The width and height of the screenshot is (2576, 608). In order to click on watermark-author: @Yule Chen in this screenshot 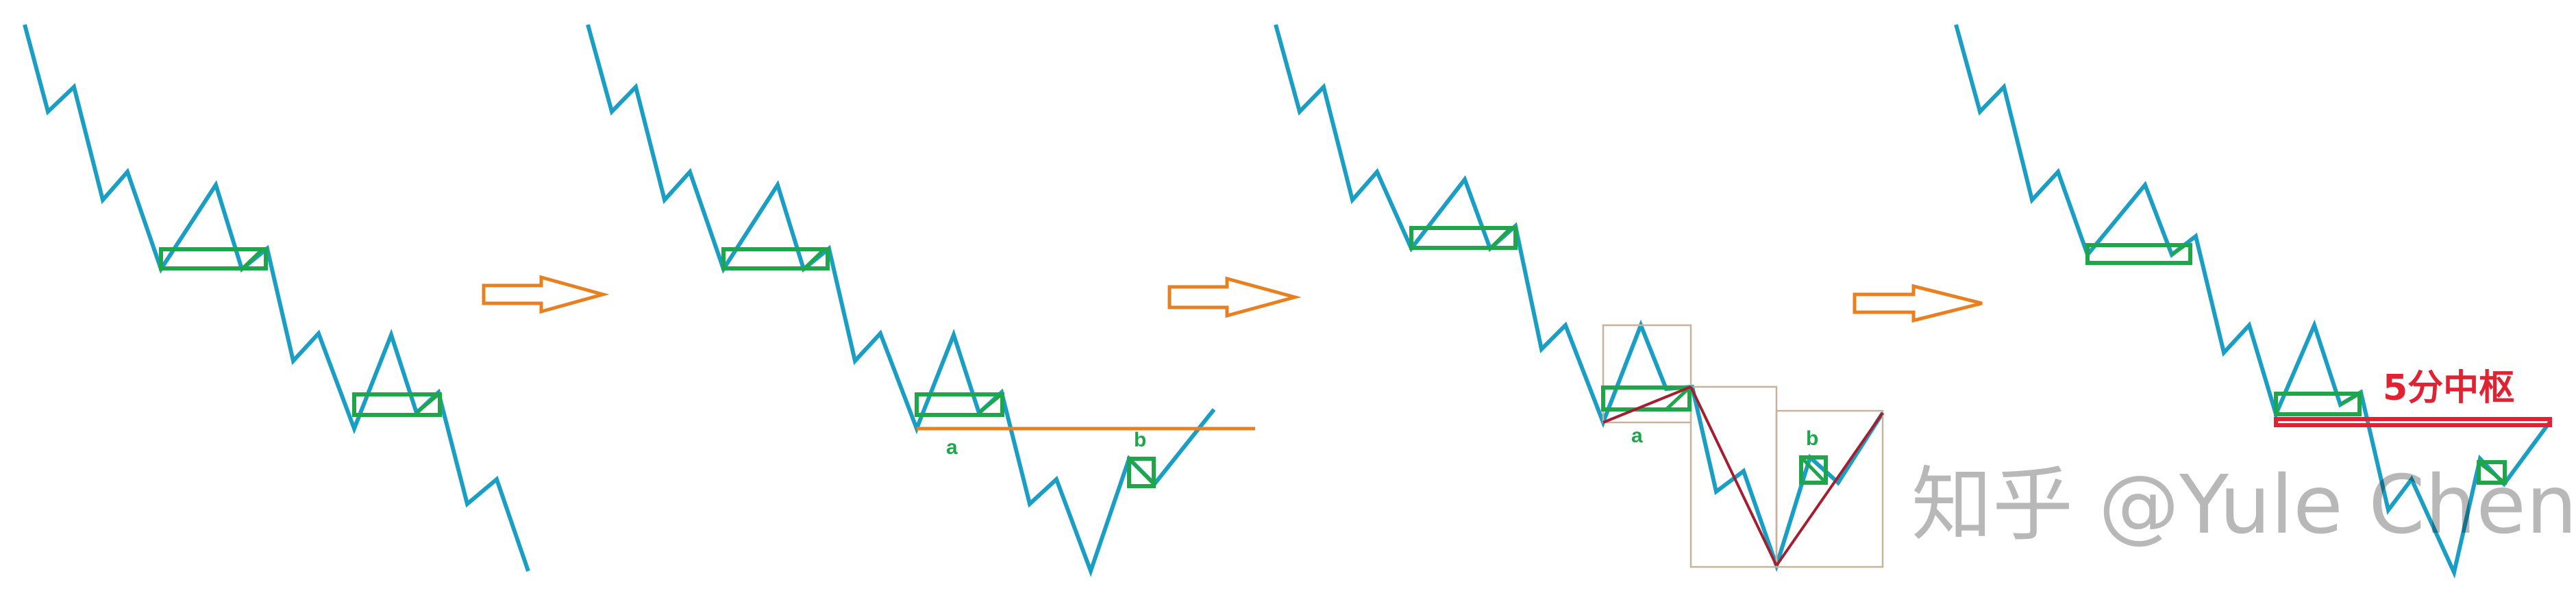, I will do `click(2337, 504)`.